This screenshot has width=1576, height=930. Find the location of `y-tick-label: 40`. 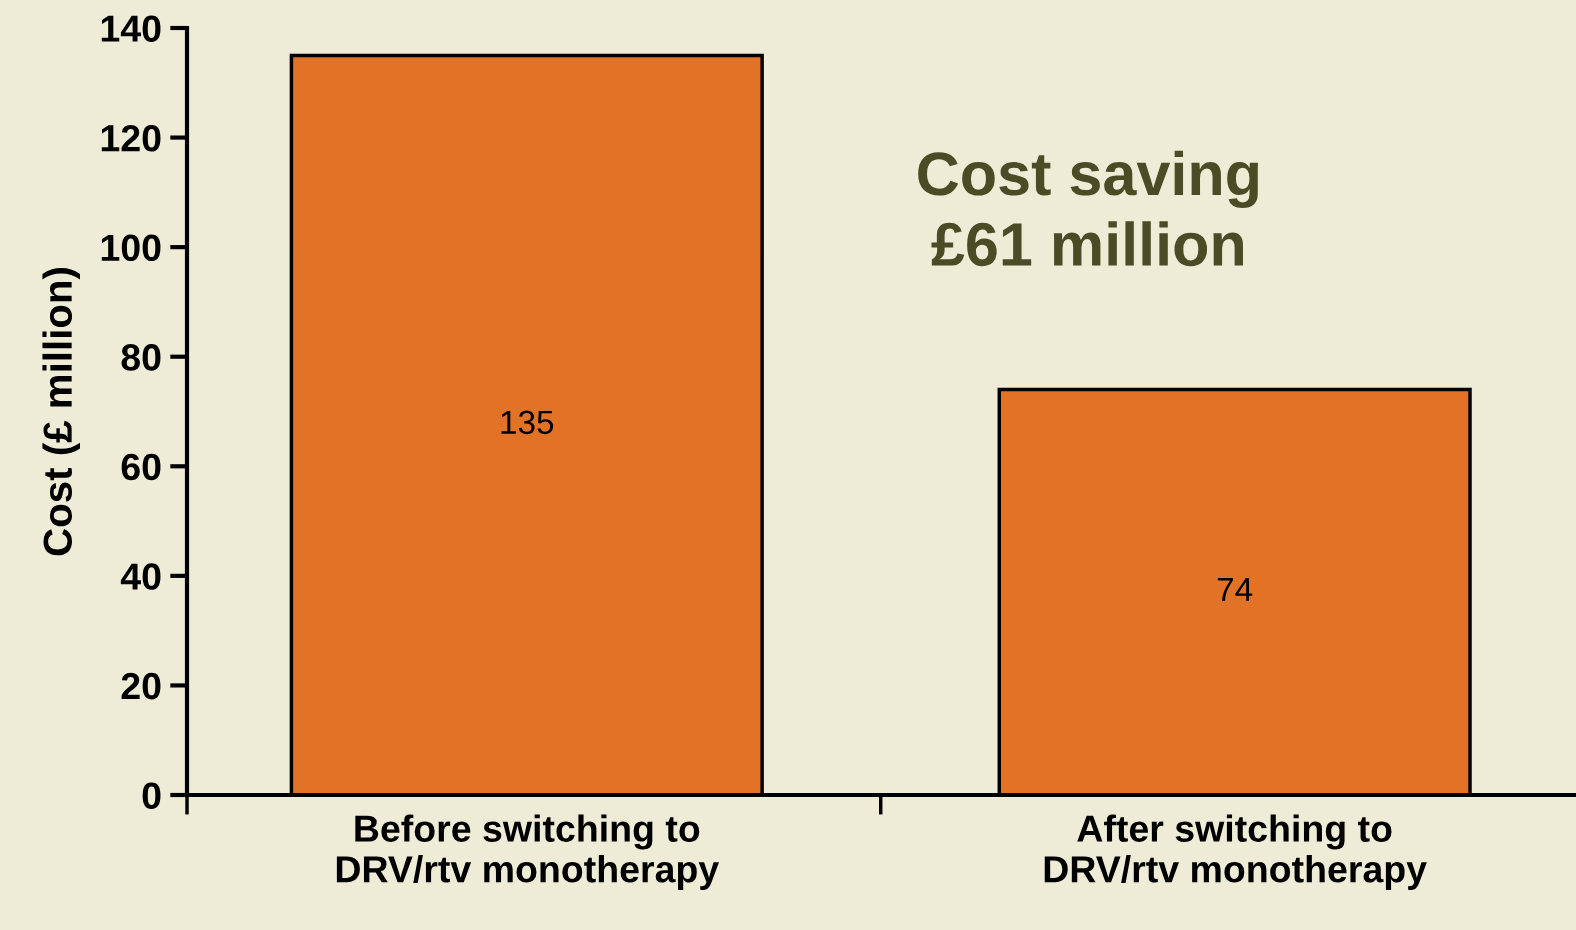

y-tick-label: 40 is located at coordinates (140, 576).